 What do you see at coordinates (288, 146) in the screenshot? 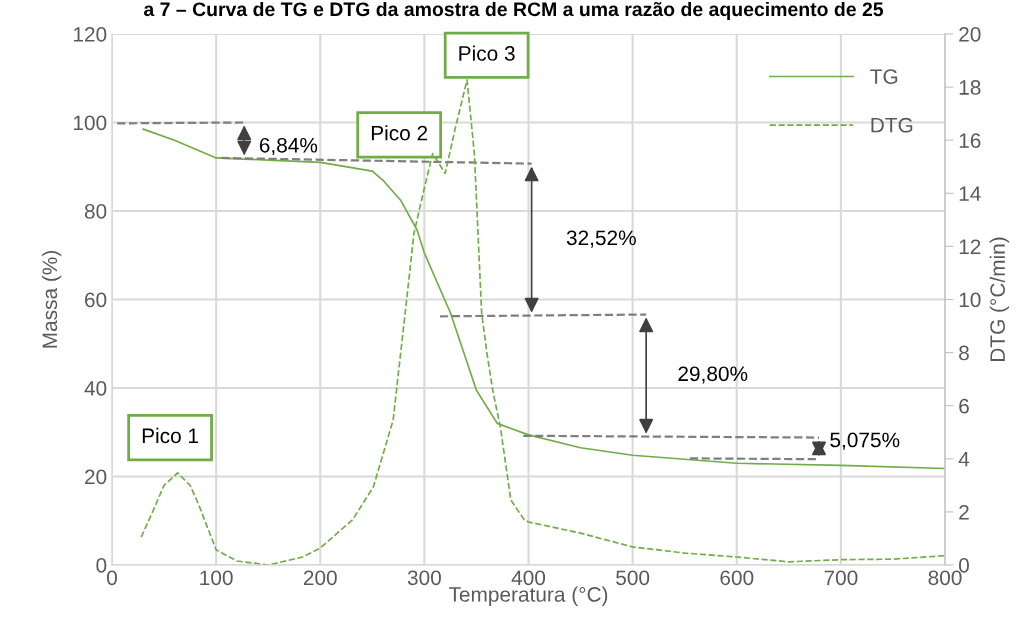
I see `annotation: 6,84%` at bounding box center [288, 146].